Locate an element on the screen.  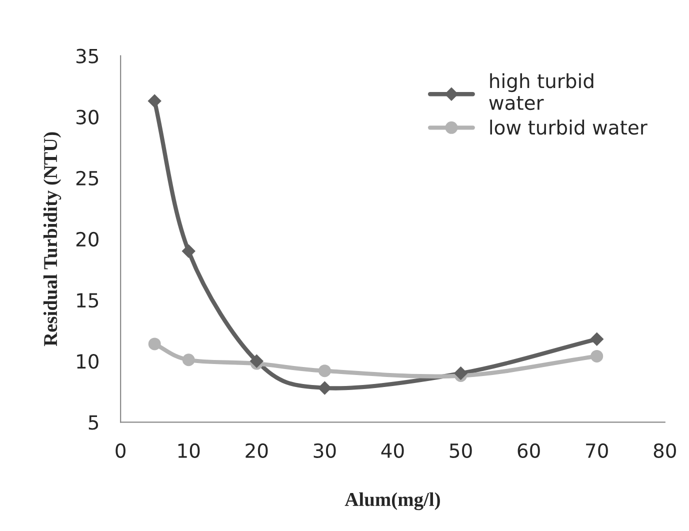
x-tick-label: 30 is located at coordinates (325, 450).